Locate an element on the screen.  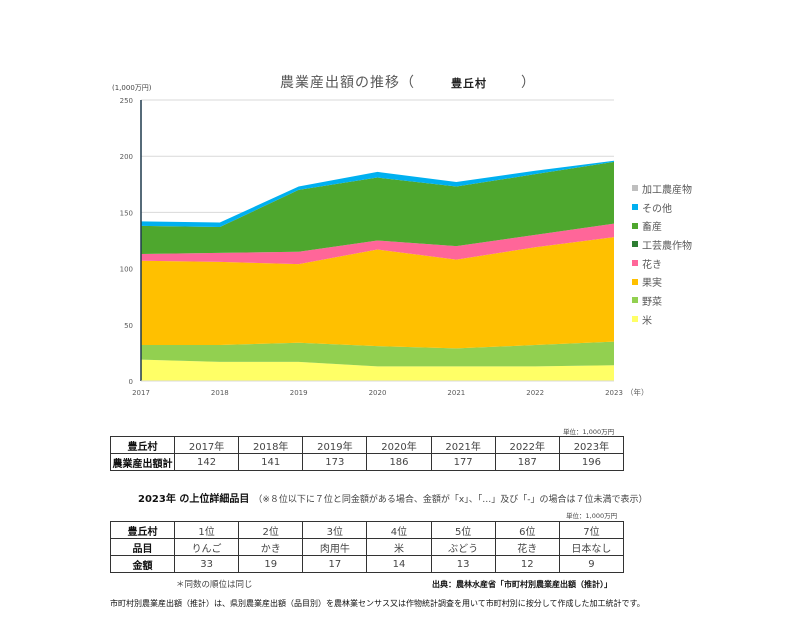
legend-item: 畜産 is located at coordinates (662, 225).